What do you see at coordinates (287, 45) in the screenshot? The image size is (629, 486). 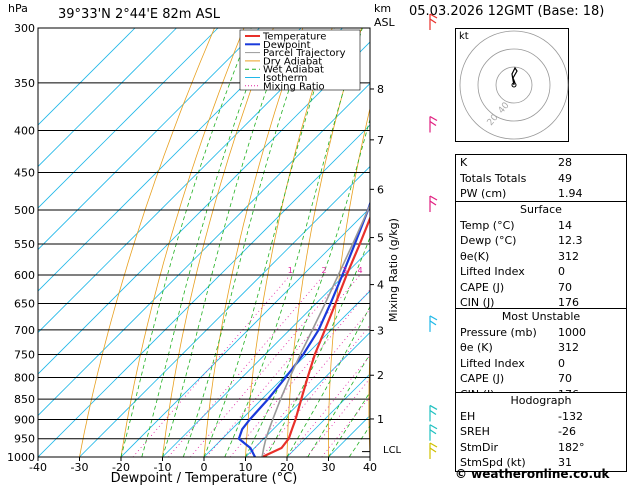 I see `legend-entry: Dewpoint` at bounding box center [287, 45].